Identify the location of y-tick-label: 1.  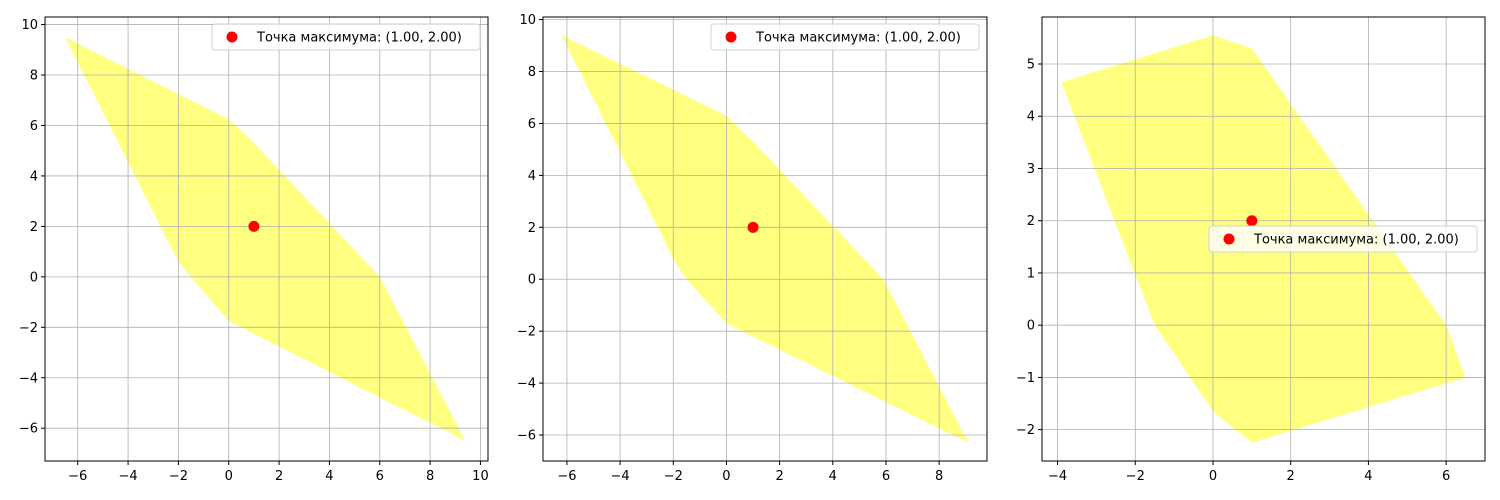
(1031, 273).